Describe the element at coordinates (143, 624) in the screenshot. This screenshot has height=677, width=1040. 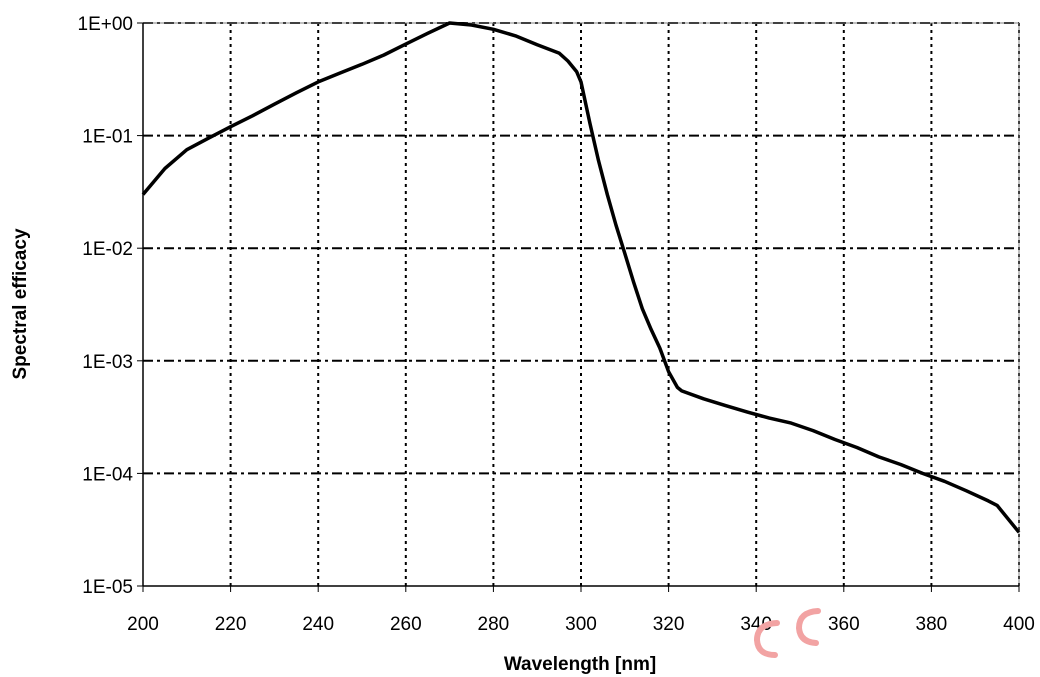
I see `x-tick-label: 200` at that location.